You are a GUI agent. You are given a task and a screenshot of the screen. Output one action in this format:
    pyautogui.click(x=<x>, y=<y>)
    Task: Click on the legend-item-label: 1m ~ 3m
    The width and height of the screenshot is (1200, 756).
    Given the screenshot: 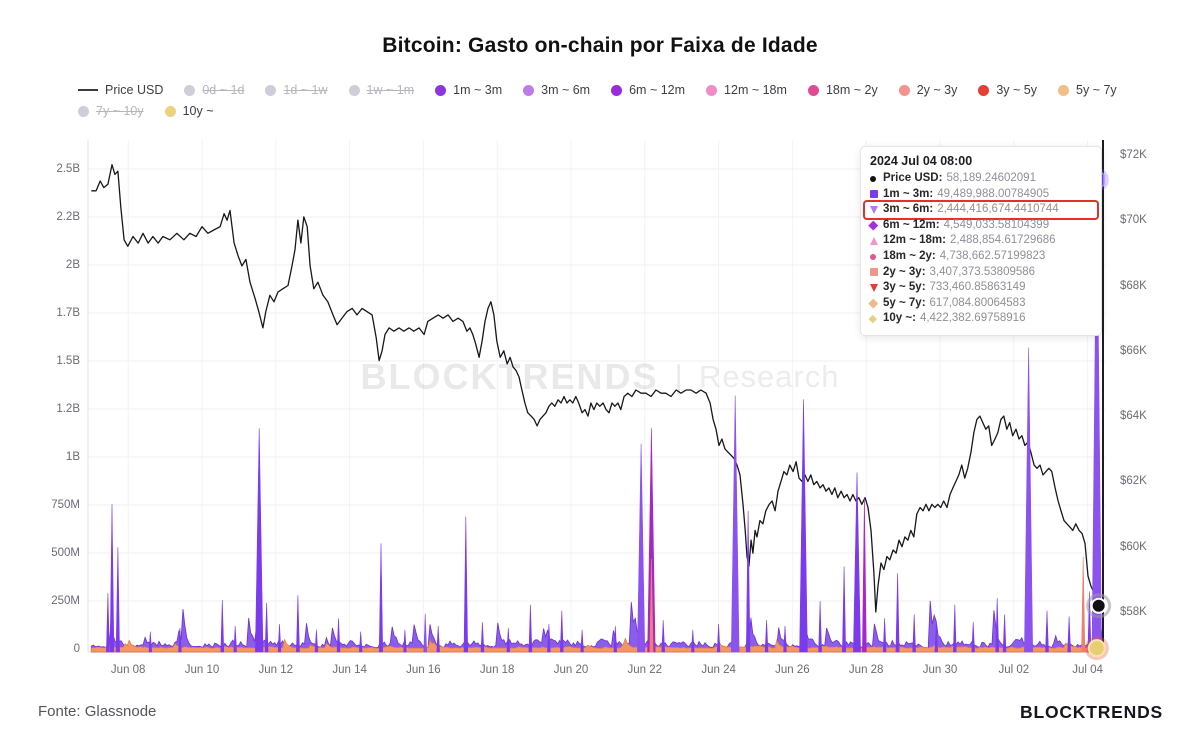 What is the action you would take?
    pyautogui.click(x=478, y=90)
    